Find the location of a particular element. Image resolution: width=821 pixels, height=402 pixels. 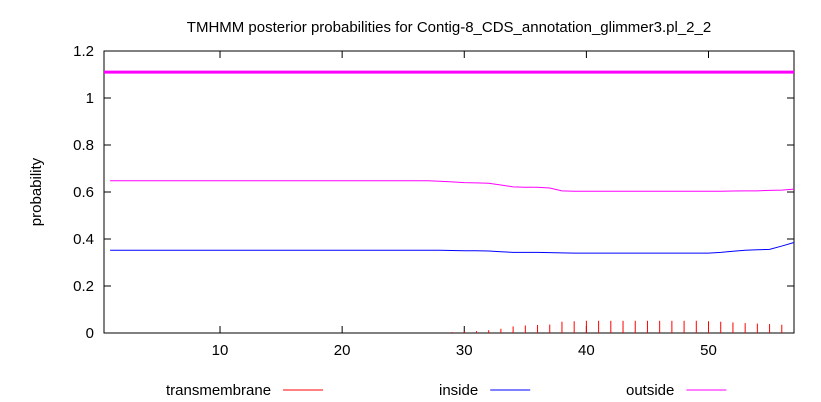

x-tick-label: 30 is located at coordinates (464, 350).